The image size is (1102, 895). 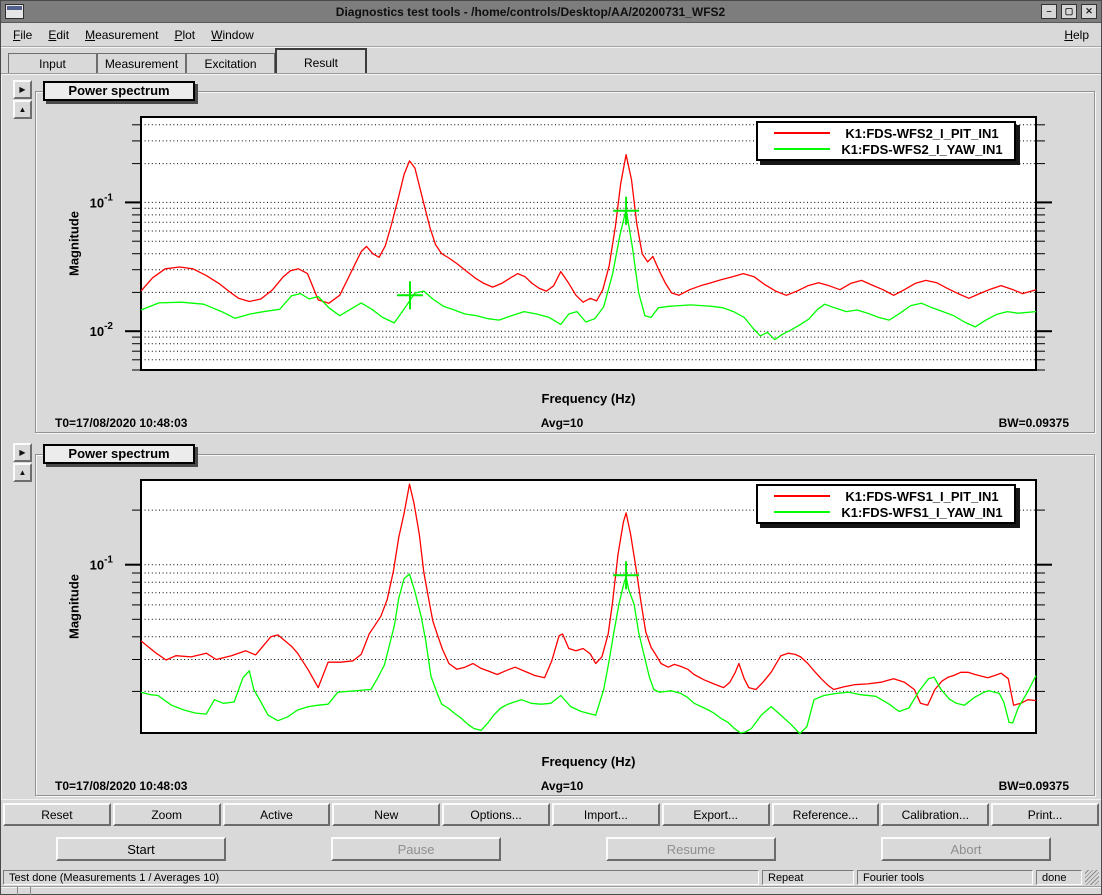 I want to click on status-state: done, so click(x=1059, y=877).